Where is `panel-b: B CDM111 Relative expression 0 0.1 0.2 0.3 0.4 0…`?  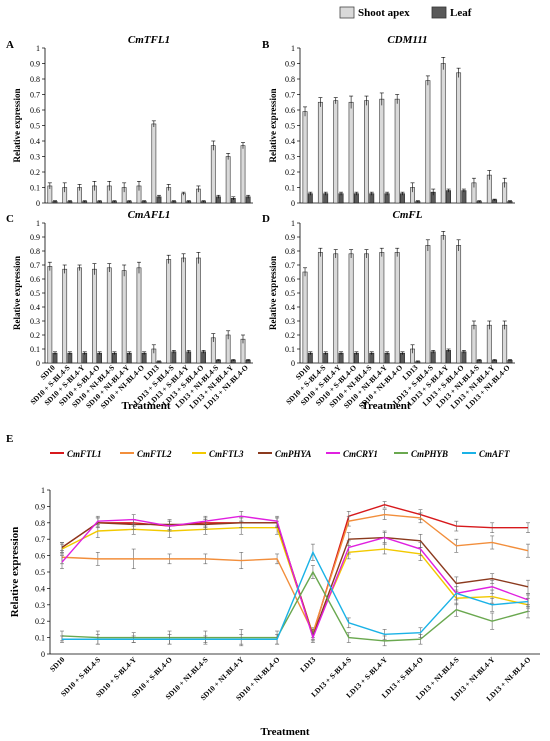
panel-b: B CDM111 Relative expression 0 0.1 0.2 0.3 0.4 0… is located at coordinates (388, 121).